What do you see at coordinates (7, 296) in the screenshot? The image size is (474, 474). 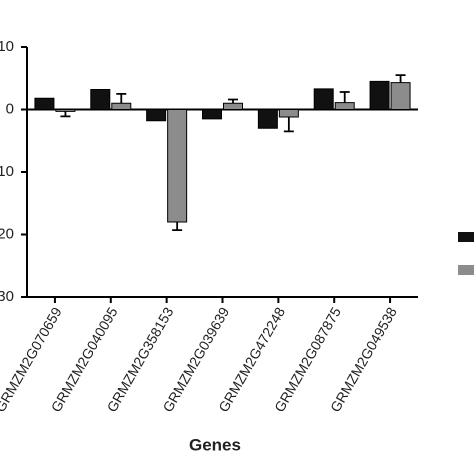 I see `y-tick-label: -30` at bounding box center [7, 296].